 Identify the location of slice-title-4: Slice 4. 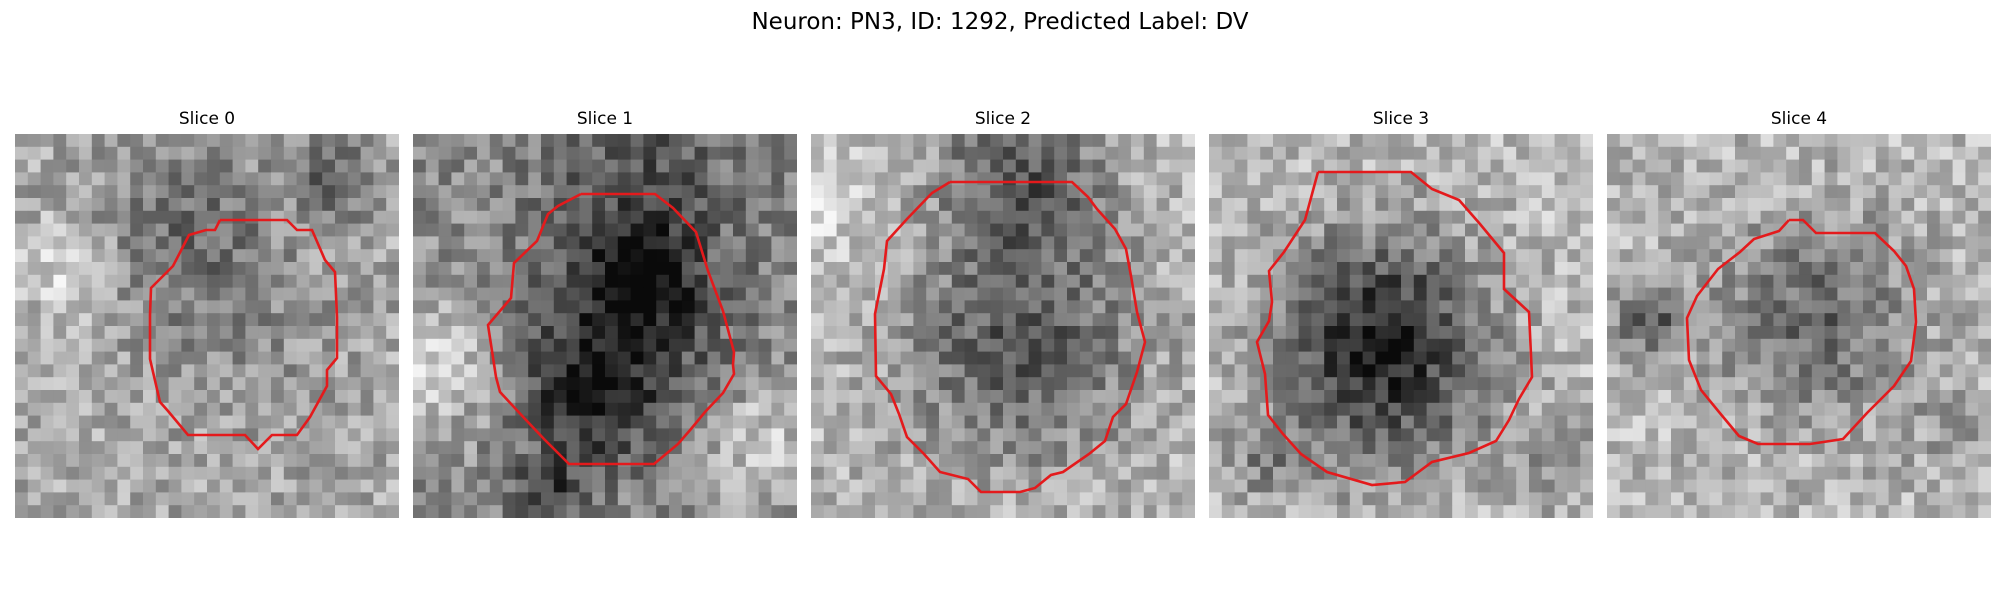
(1799, 119).